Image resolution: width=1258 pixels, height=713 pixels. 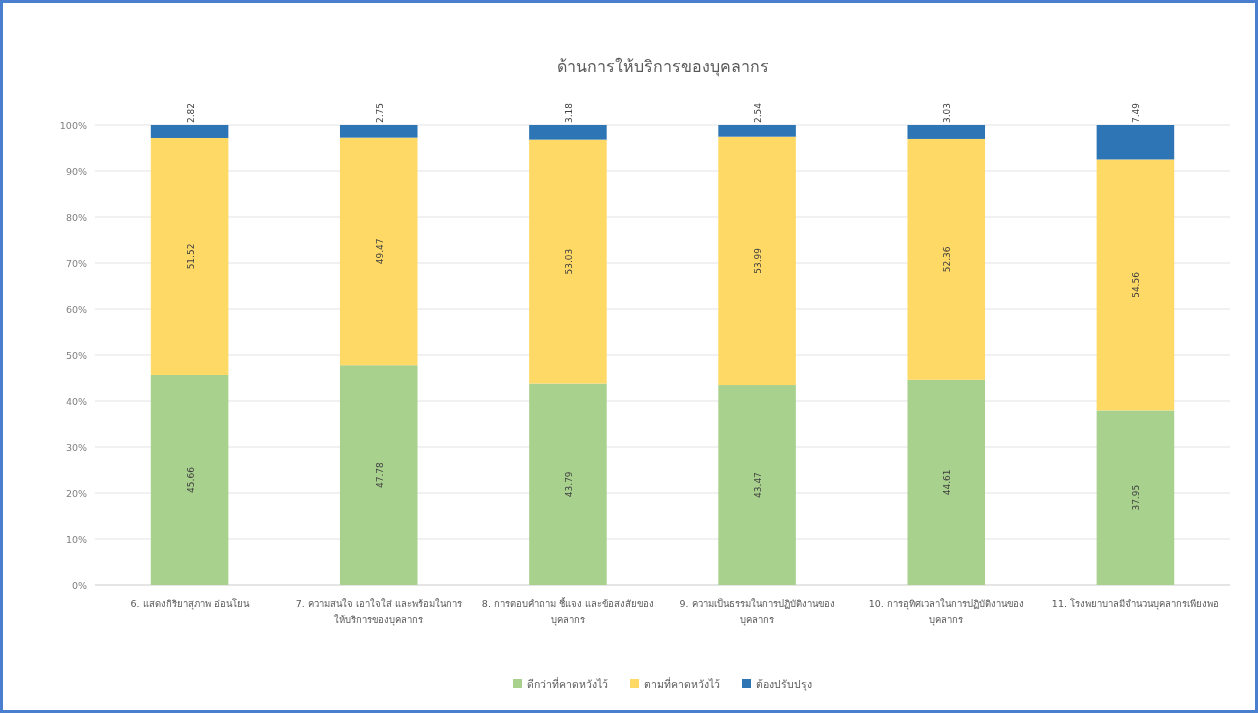 I want to click on data-label: 3.03, so click(x=947, y=112).